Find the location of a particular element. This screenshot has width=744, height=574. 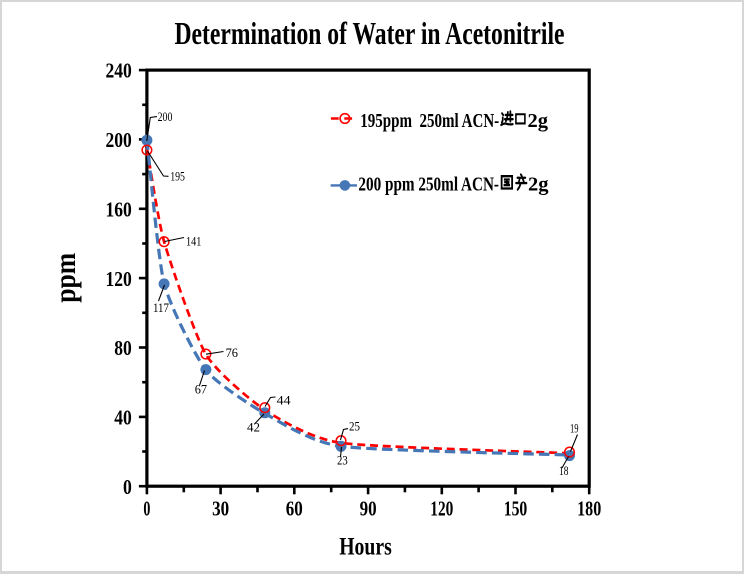

svg-text: 40 is located at coordinates (123, 418).